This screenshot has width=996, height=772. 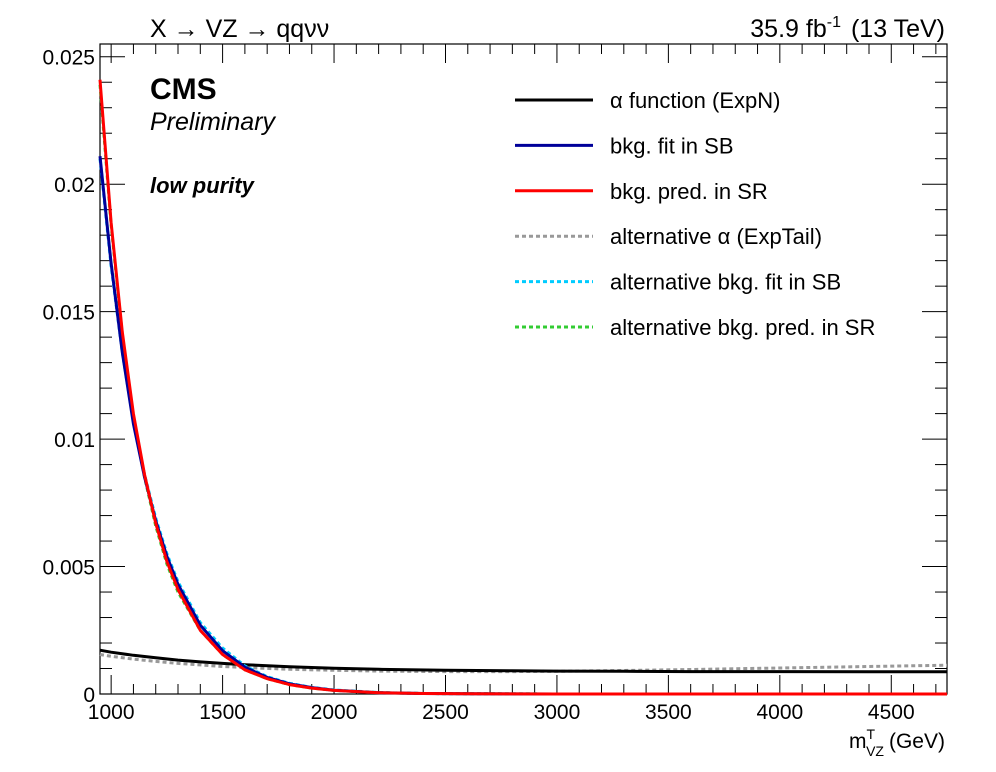 I want to click on chart-title-right: 35.9 fb-1 (13 TeV), so click(x=847, y=28).